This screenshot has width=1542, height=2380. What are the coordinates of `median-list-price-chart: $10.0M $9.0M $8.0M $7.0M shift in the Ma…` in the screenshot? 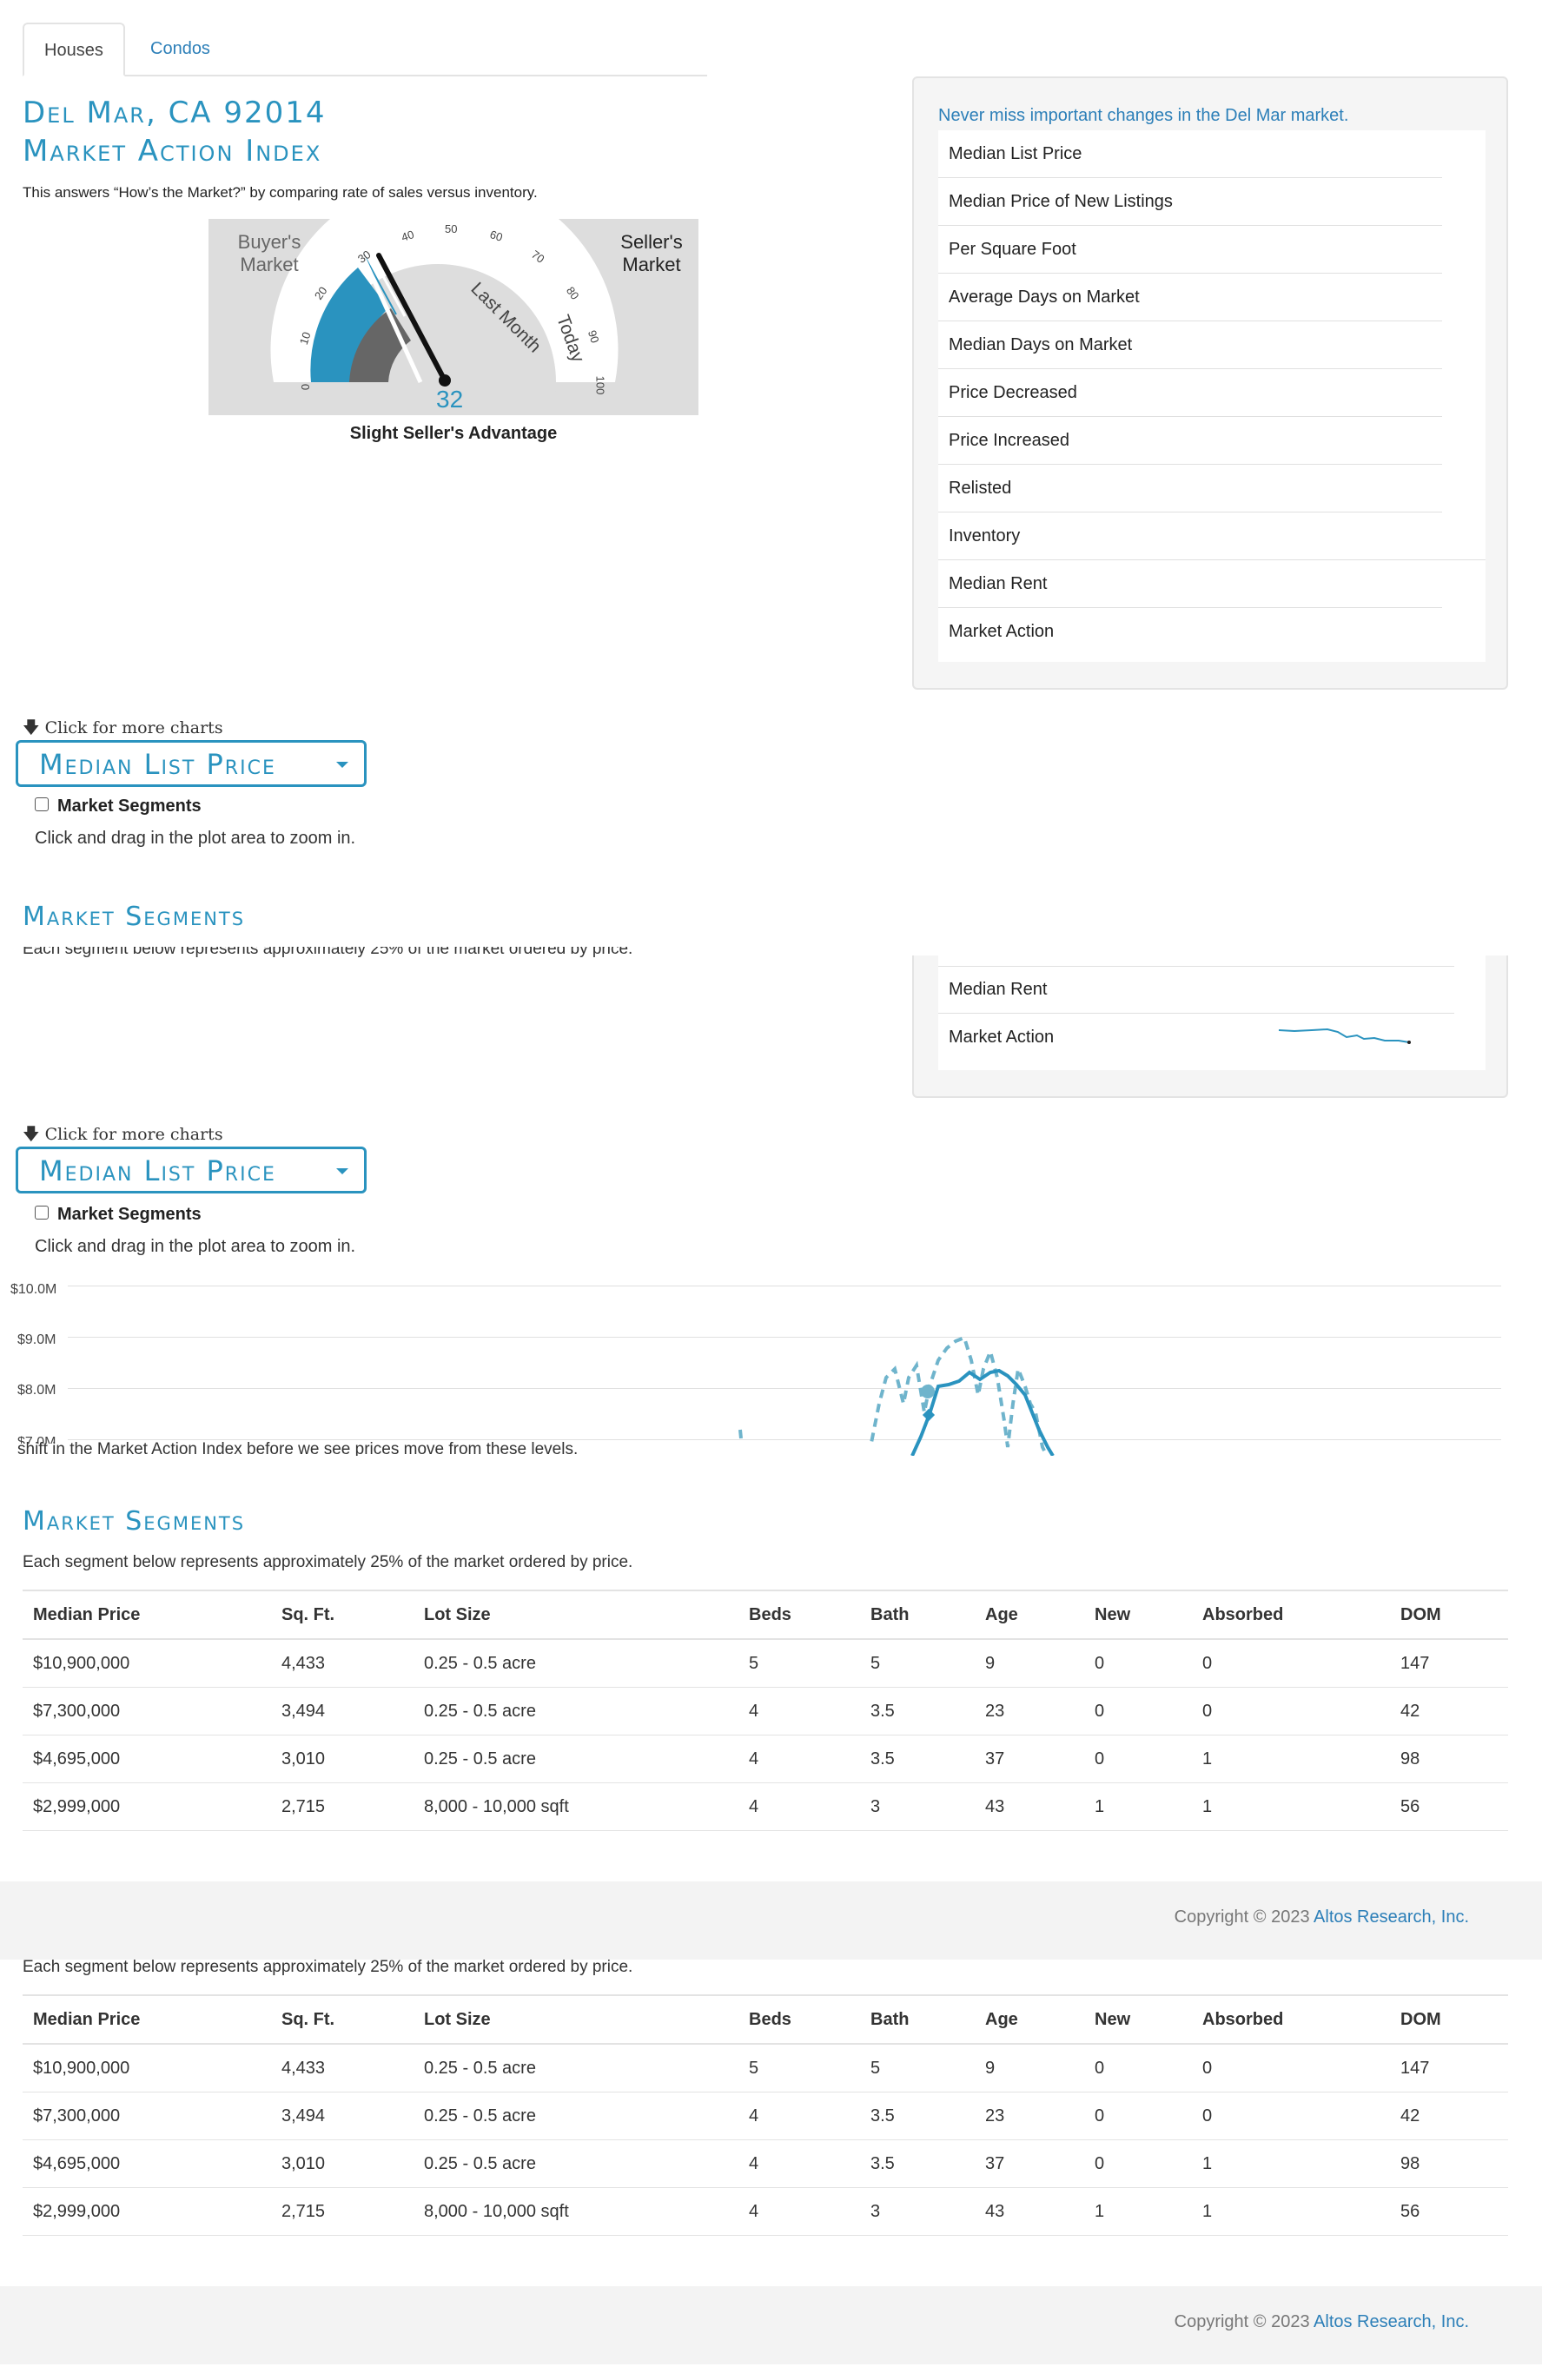 It's located at (771, 1364).